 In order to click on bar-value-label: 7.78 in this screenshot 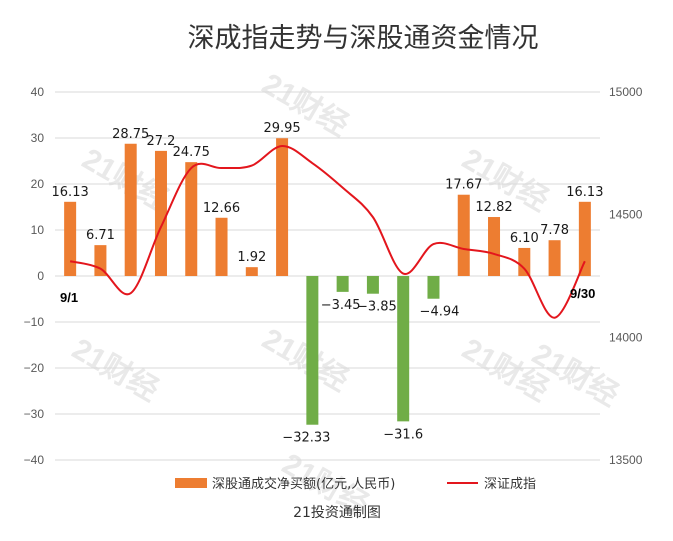, I will do `click(554, 230)`.